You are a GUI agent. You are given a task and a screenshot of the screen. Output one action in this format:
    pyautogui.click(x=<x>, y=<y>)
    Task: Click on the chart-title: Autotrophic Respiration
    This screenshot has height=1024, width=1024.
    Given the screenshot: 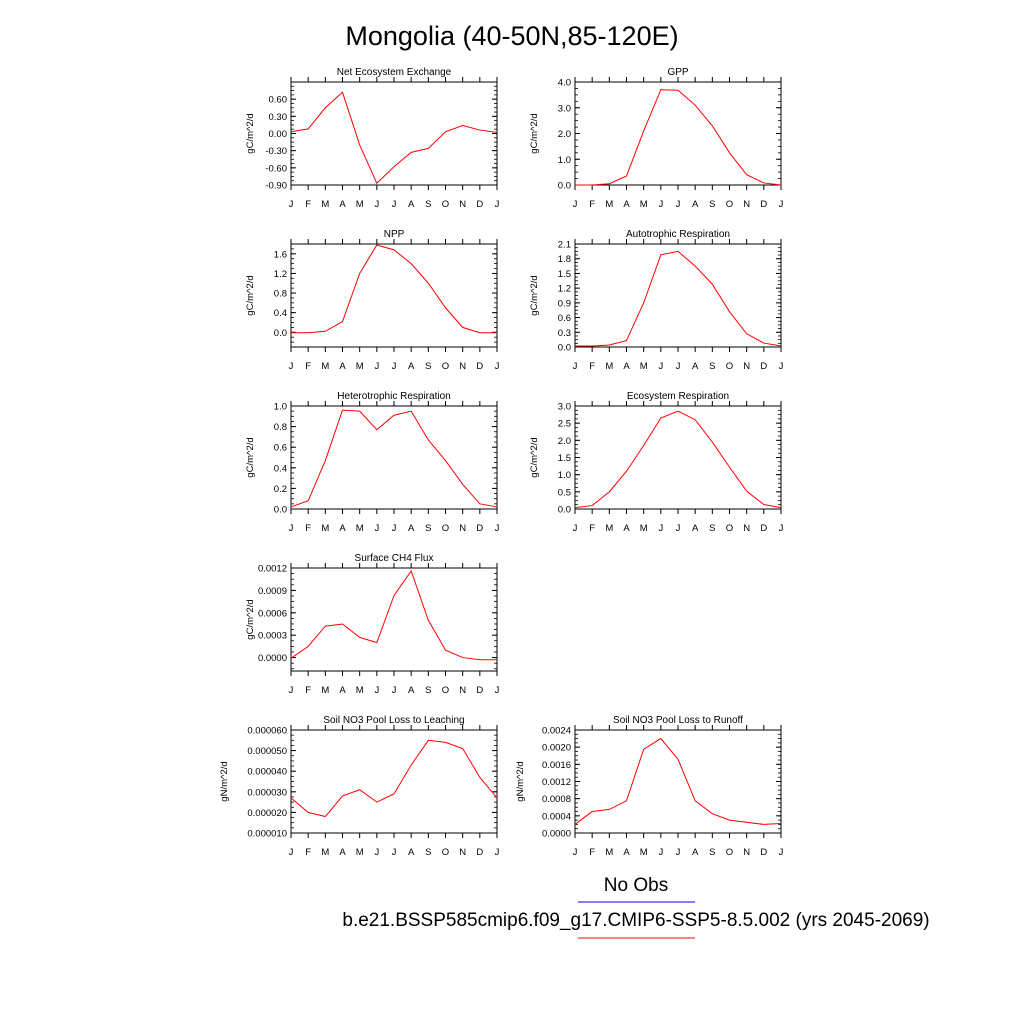 What is the action you would take?
    pyautogui.click(x=678, y=234)
    